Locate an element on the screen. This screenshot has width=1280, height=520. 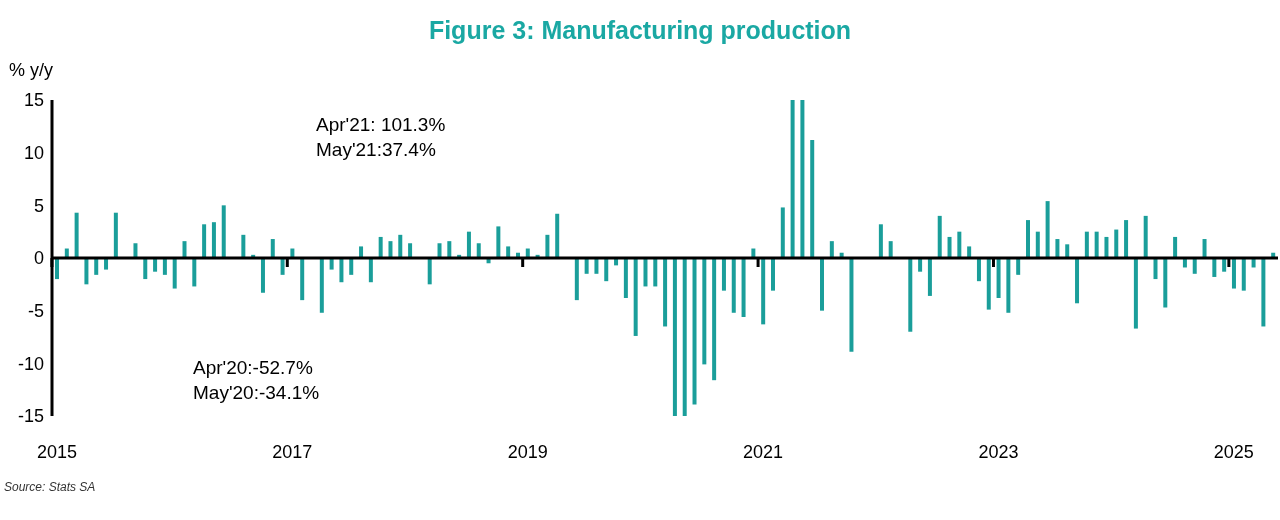
x-tick-label: 2017 is located at coordinates (292, 452).